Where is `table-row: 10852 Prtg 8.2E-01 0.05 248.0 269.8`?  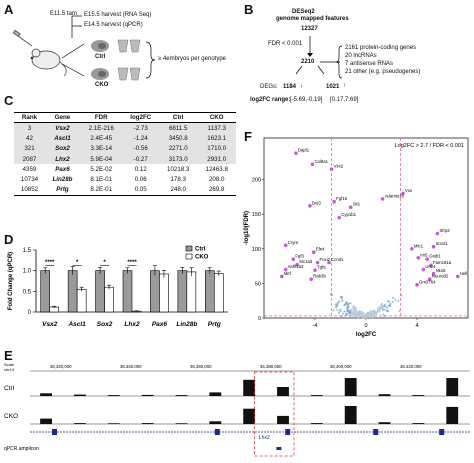 table-row: 10852 Prtg 8.2E-01 0.05 248.0 269.8 is located at coordinates (125, 190).